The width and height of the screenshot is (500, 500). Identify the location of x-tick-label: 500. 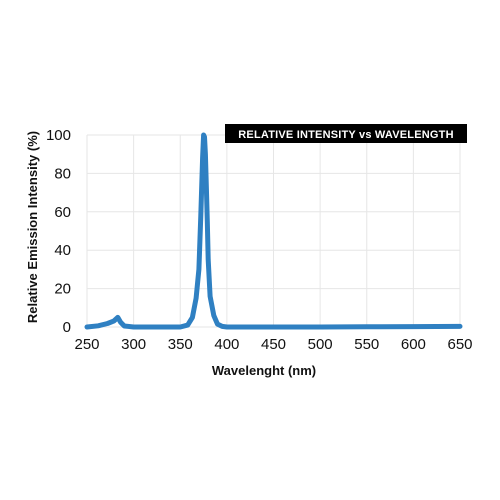
(320, 344).